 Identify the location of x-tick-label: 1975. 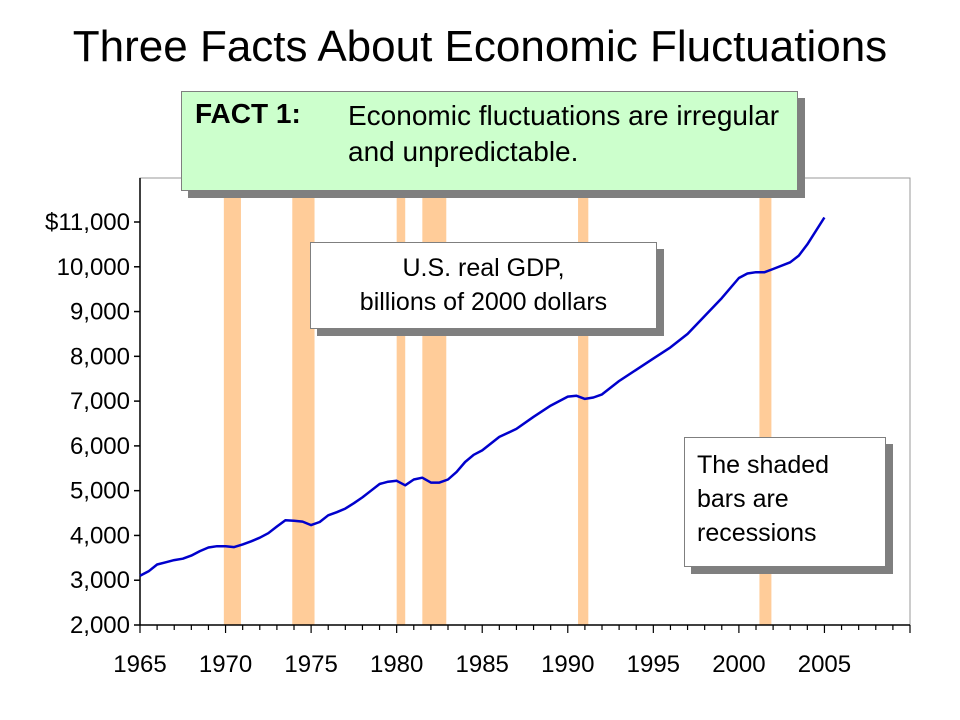
(310, 664).